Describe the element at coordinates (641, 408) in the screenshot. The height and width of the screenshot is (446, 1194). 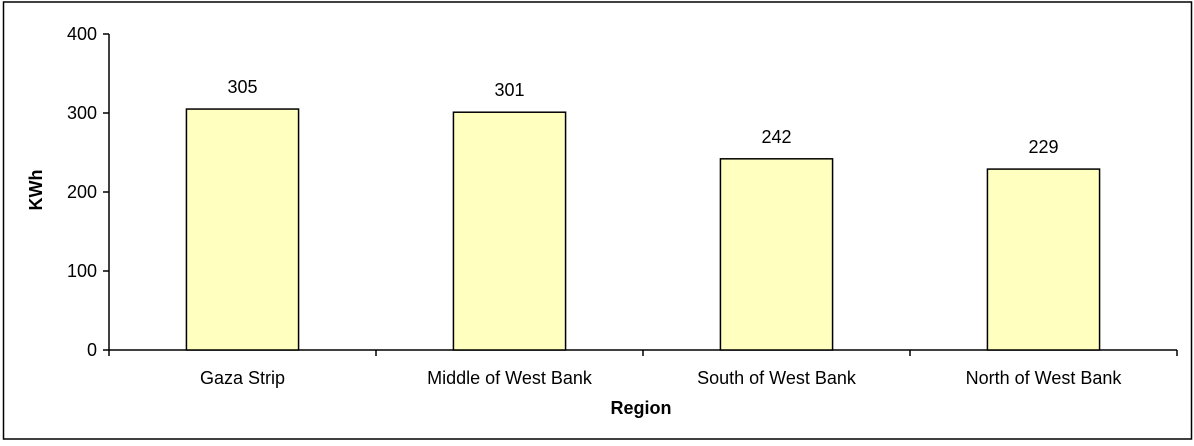
I see `x-axis-title: Region` at that location.